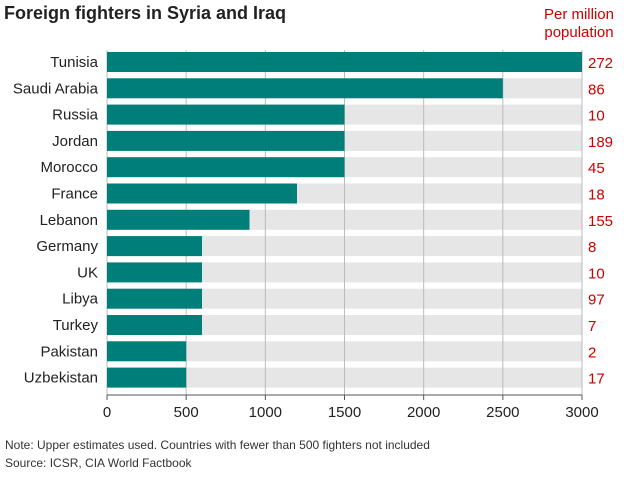 The width and height of the screenshot is (624, 477). I want to click on category-label: Germany, so click(67, 246).